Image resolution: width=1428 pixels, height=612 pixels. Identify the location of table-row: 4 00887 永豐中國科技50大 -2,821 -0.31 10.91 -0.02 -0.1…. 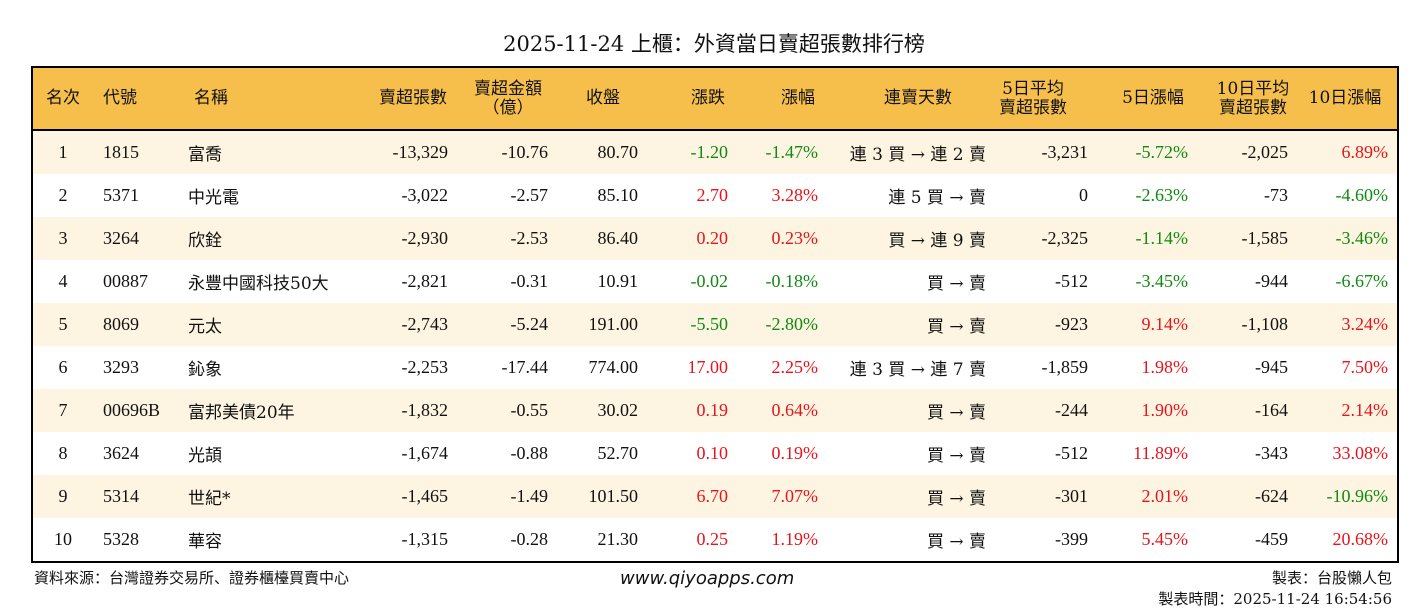
(715, 281).